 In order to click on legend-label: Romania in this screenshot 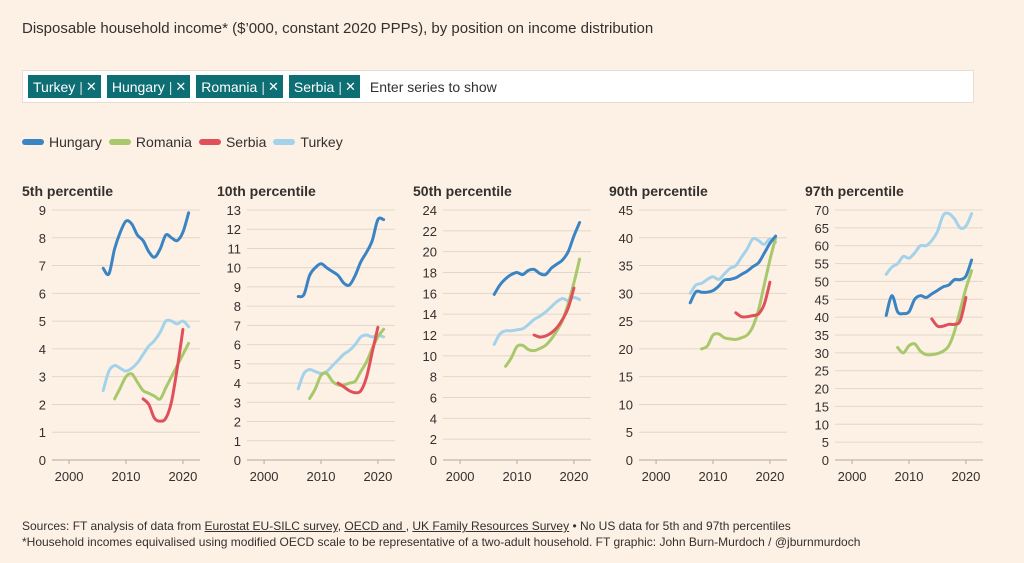, I will do `click(163, 142)`.